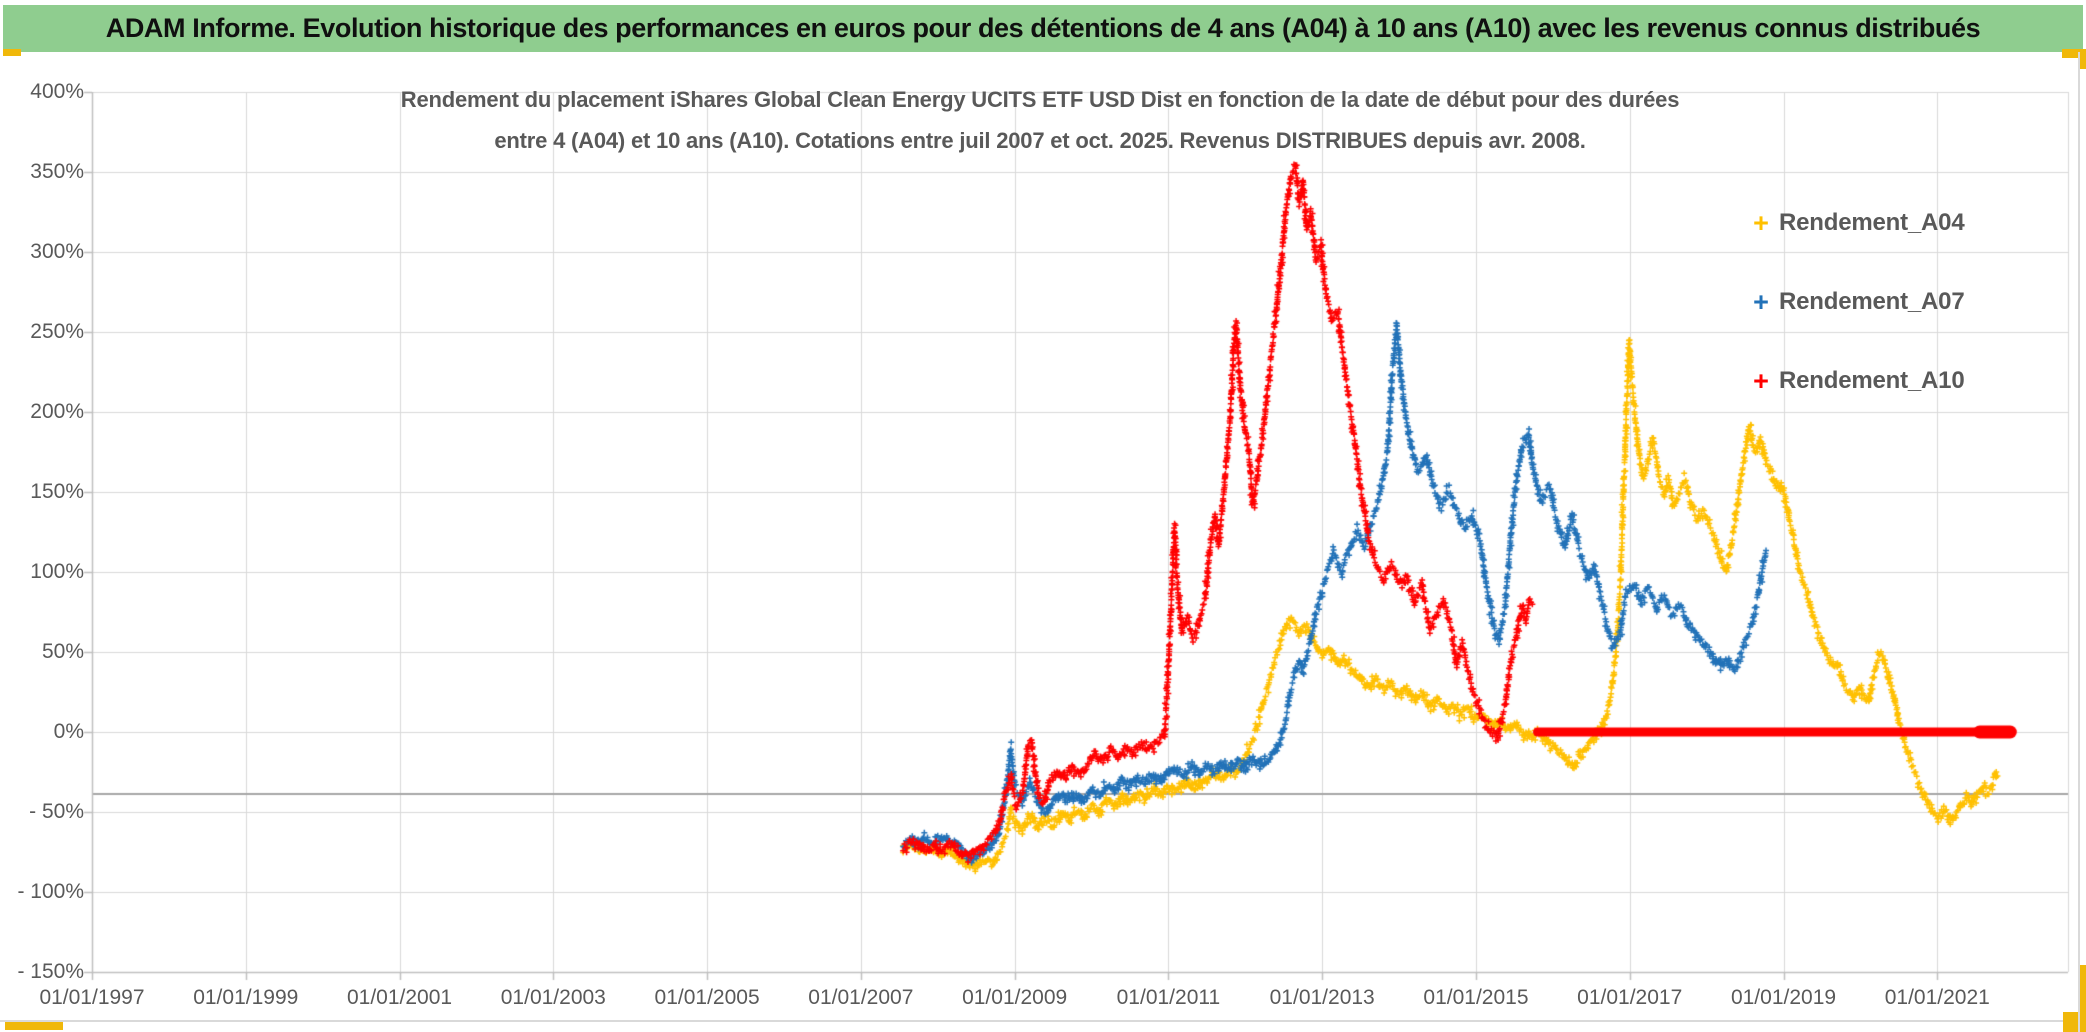  What do you see at coordinates (1168, 997) in the screenshot?
I see `x-tick-label: 01/01/2011` at bounding box center [1168, 997].